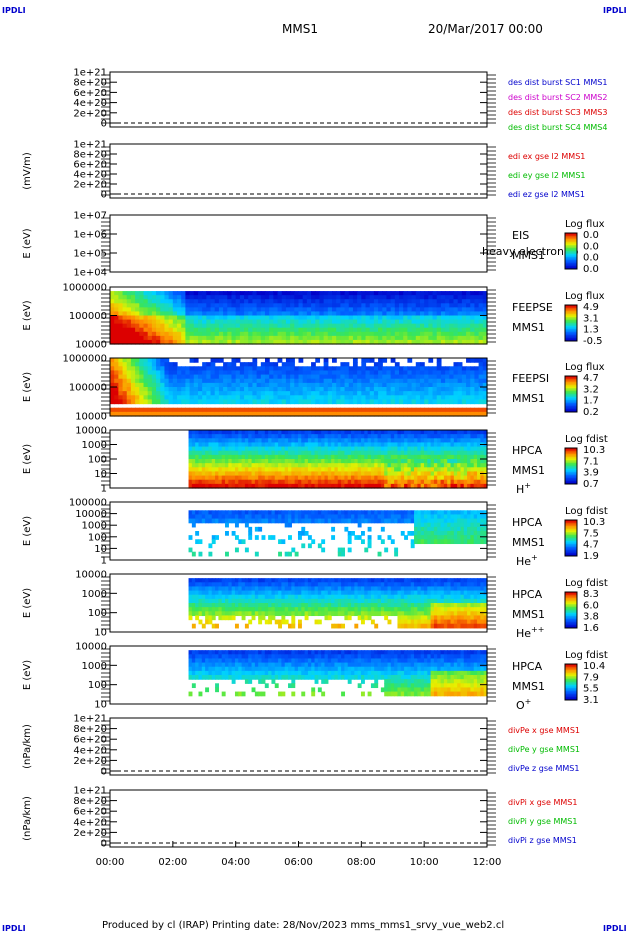  What do you see at coordinates (591, 484) in the screenshot?
I see `colorbar-tick: 0.7` at bounding box center [591, 484].